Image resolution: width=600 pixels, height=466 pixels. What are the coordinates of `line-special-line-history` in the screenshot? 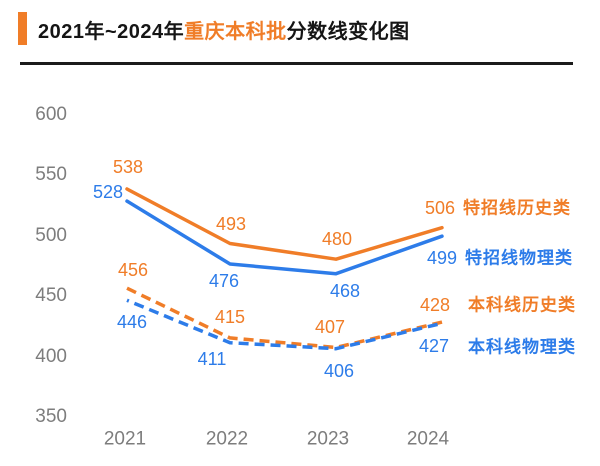 It's located at (284, 224).